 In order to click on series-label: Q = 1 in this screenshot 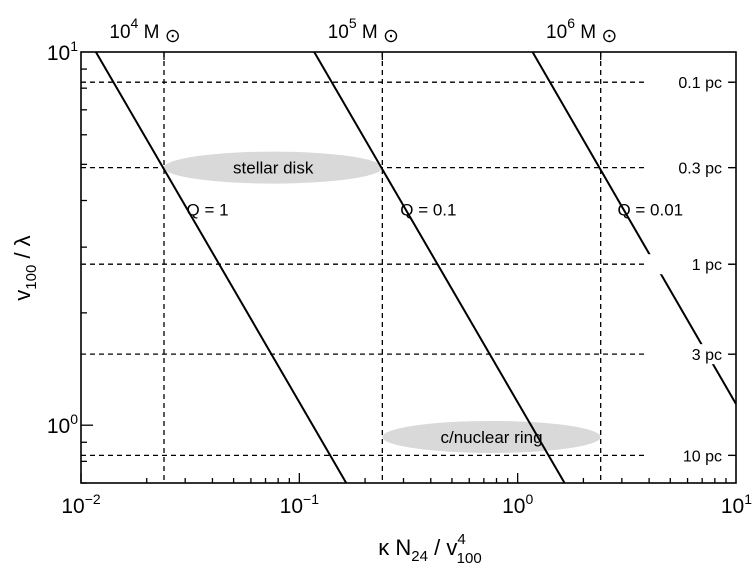, I will do `click(208, 209)`.